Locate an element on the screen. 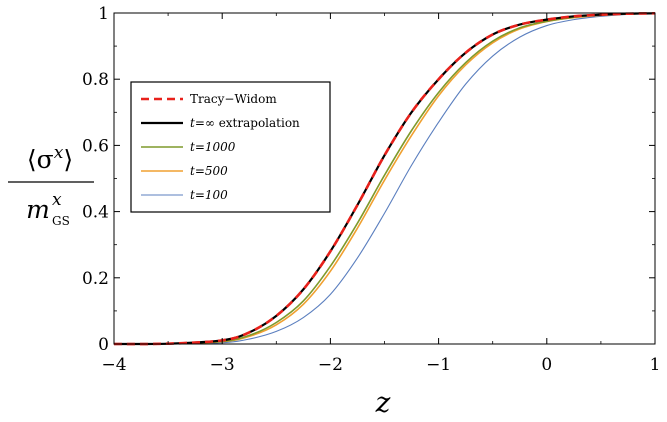  svg-text: ⟨σx⟩ is located at coordinates (50, 158).